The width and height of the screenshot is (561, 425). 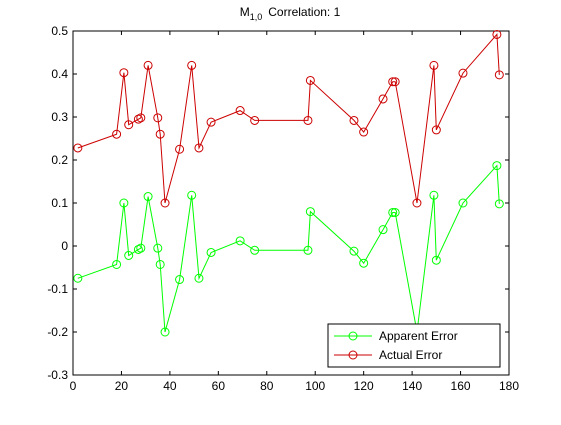 What do you see at coordinates (461, 386) in the screenshot?
I see `x-tick-label: 160` at bounding box center [461, 386].